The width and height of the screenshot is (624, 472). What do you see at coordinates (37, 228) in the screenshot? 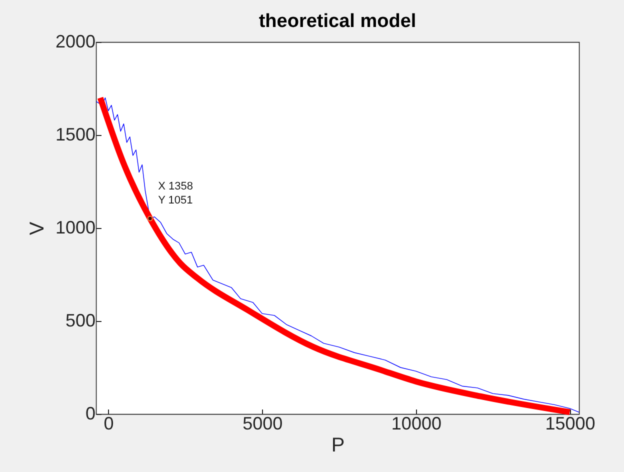
I see `y-axis-title: V` at bounding box center [37, 228].